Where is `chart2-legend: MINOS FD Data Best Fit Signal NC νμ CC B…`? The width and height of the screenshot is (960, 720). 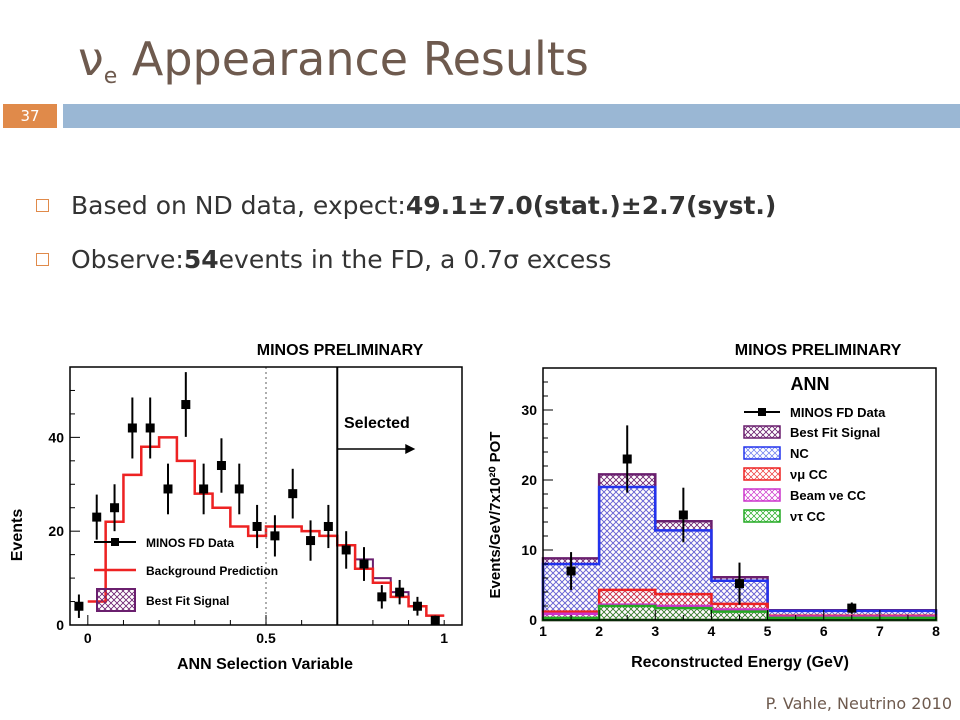
chart2-legend: MINOS FD Data Best Fit Signal NC νμ CC B… is located at coordinates (814, 464).